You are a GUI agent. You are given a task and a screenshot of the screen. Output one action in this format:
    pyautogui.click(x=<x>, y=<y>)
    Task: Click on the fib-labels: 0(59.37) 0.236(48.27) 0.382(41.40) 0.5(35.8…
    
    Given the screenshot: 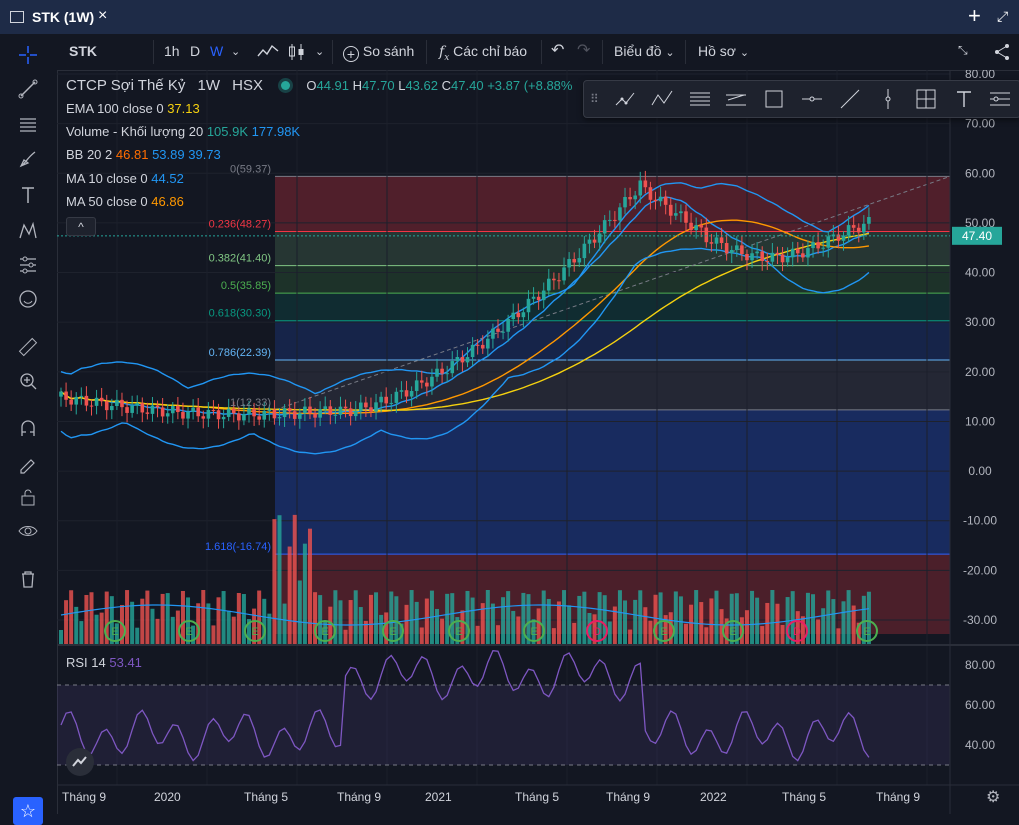 What is the action you would take?
    pyautogui.click(x=238, y=358)
    